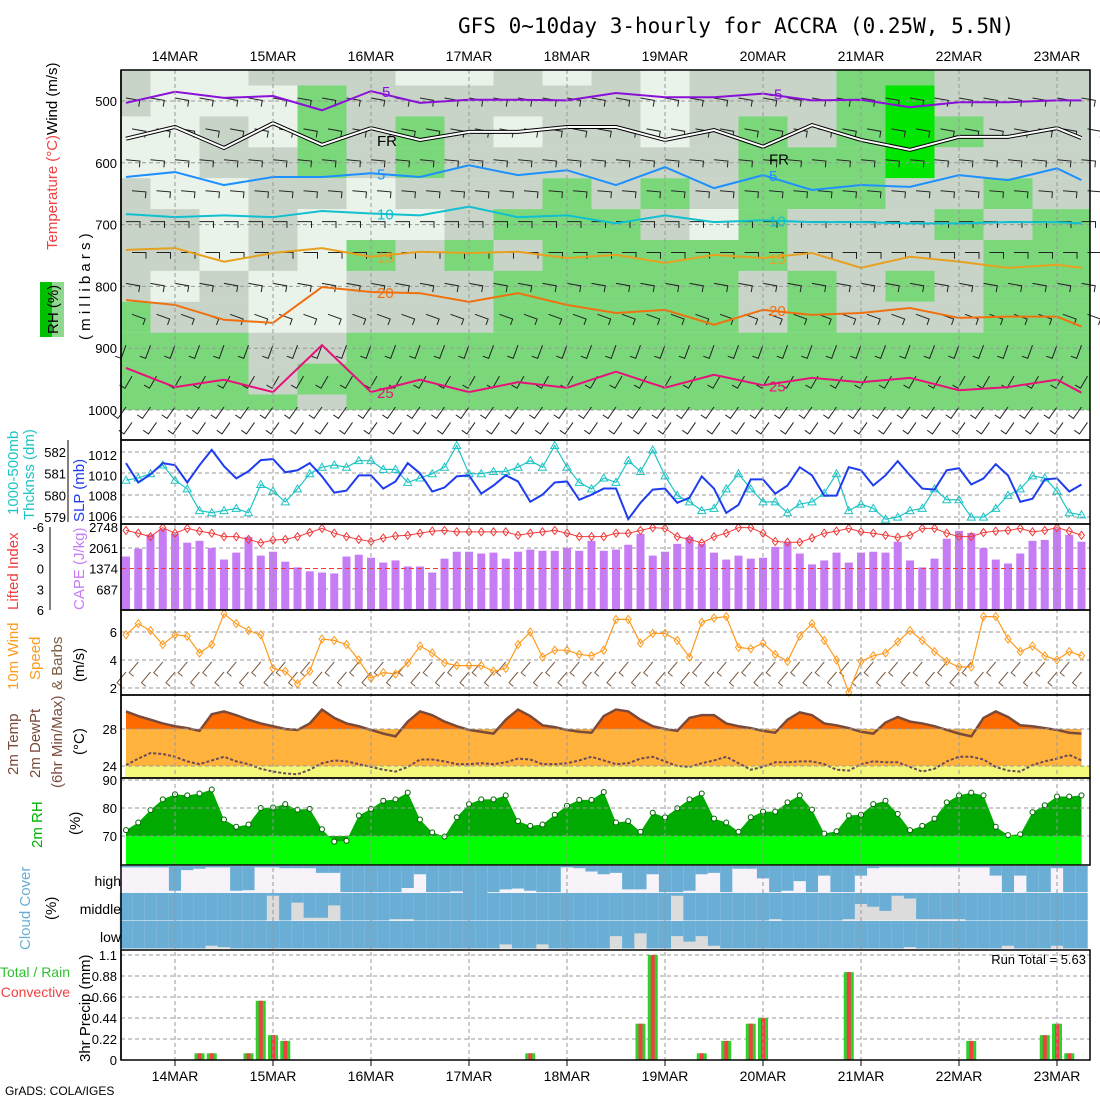  Describe the element at coordinates (103, 548) in the screenshot. I see `cape-tick-label: 2061` at that location.